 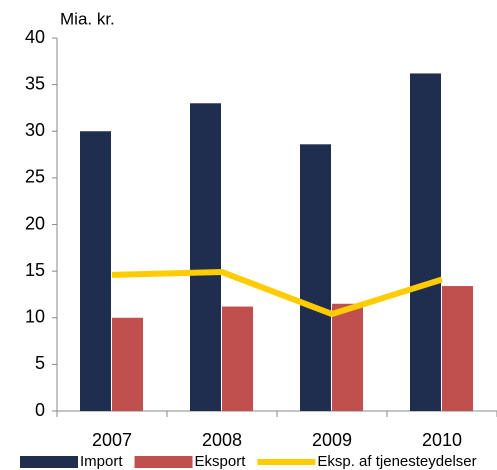 What do you see at coordinates (35, 317) in the screenshot?
I see `y-tick-label: 10` at bounding box center [35, 317].